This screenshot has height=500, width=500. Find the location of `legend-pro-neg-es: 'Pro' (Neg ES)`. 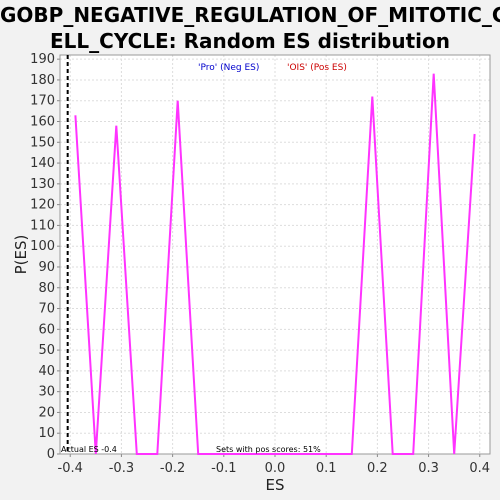

legend-pro-neg-es: 'Pro' (Neg ES) is located at coordinates (228, 68).